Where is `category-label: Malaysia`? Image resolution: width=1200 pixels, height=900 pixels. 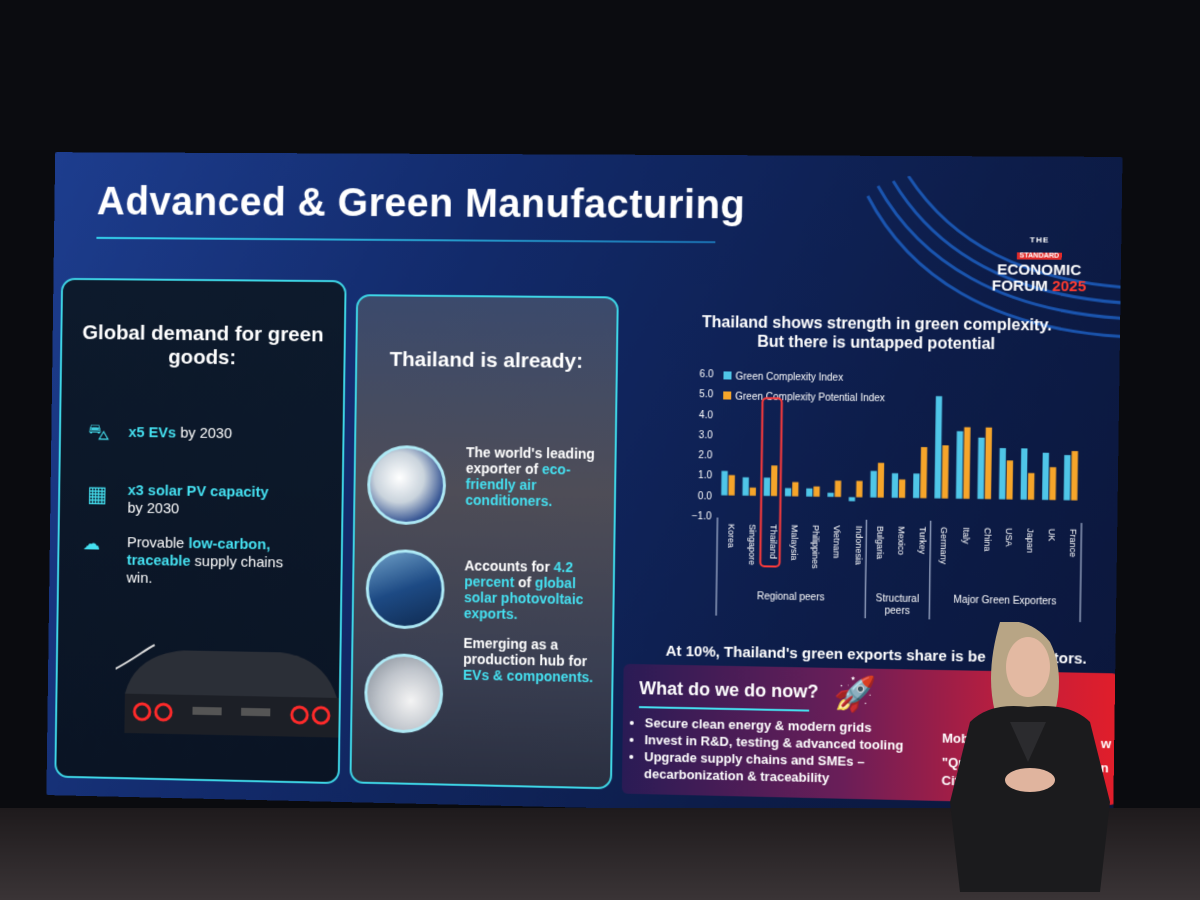 category-label: Malaysia is located at coordinates (794, 543).